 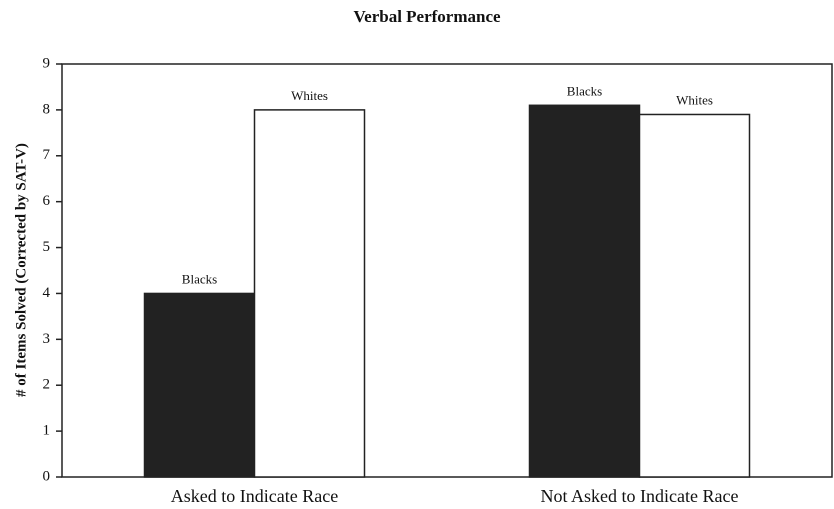 What do you see at coordinates (640, 496) in the screenshot?
I see `x-tick-label: Not Asked to Indicate Race` at bounding box center [640, 496].